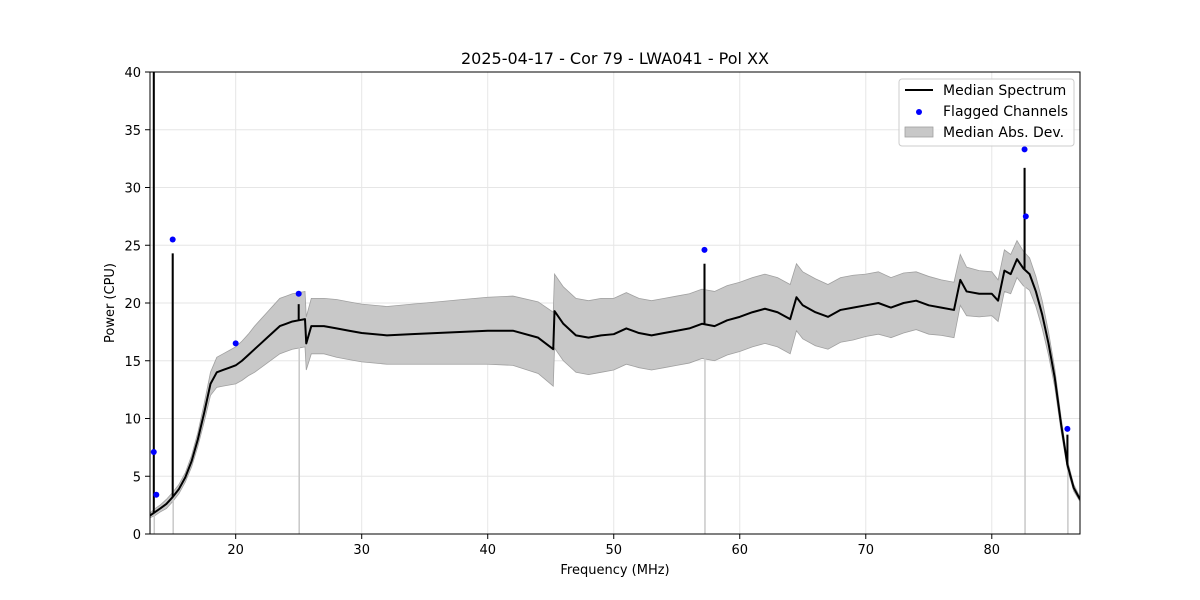 This screenshot has width=1200, height=600. What do you see at coordinates (1003, 133) in the screenshot?
I see `legend-entry: Median Abs. Dev.` at bounding box center [1003, 133].